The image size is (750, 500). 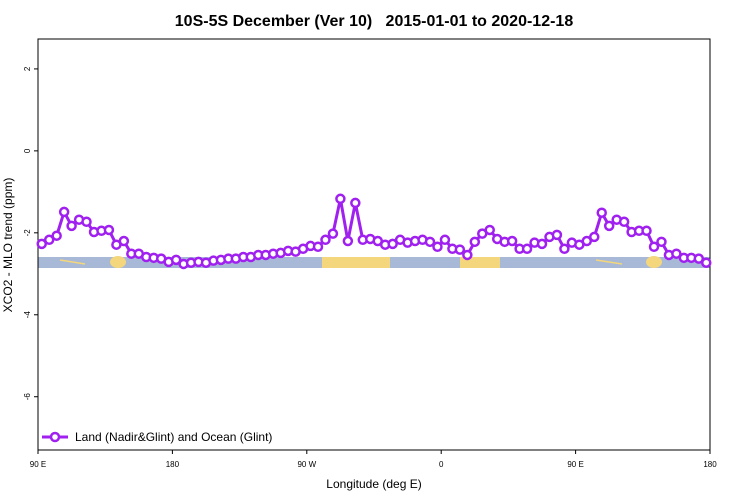 I want to click on x-tick-label: 0, so click(x=441, y=464).